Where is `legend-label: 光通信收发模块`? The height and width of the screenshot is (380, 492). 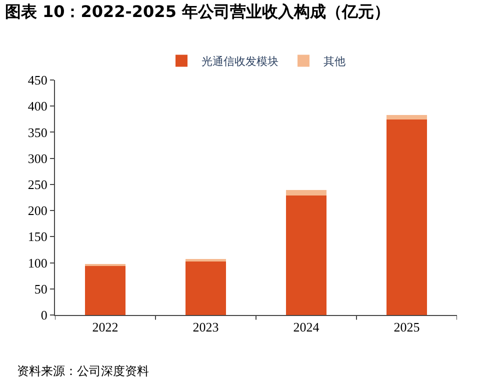 legend-label: 光通信收发模块 is located at coordinates (240, 61).